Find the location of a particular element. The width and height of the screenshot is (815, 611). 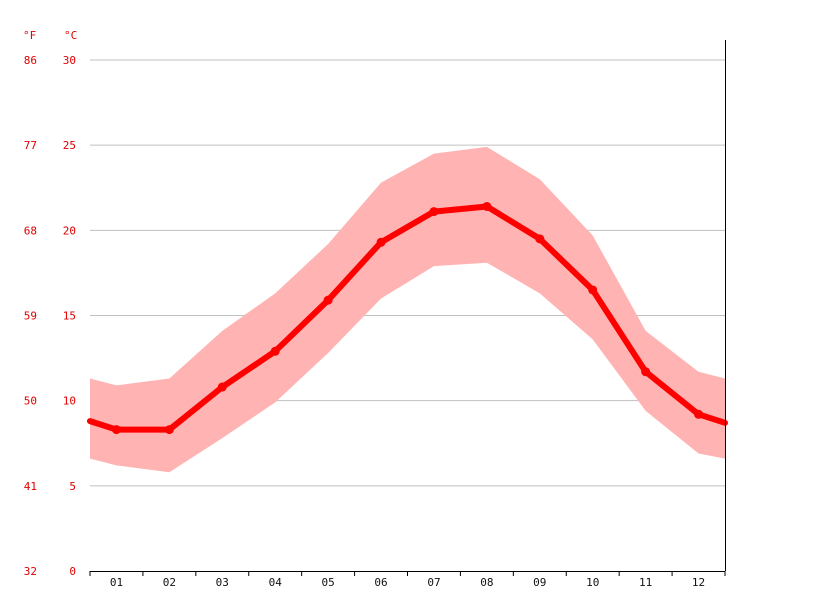

y-tick-label-fahrenheit: 77 is located at coordinates (30, 145).